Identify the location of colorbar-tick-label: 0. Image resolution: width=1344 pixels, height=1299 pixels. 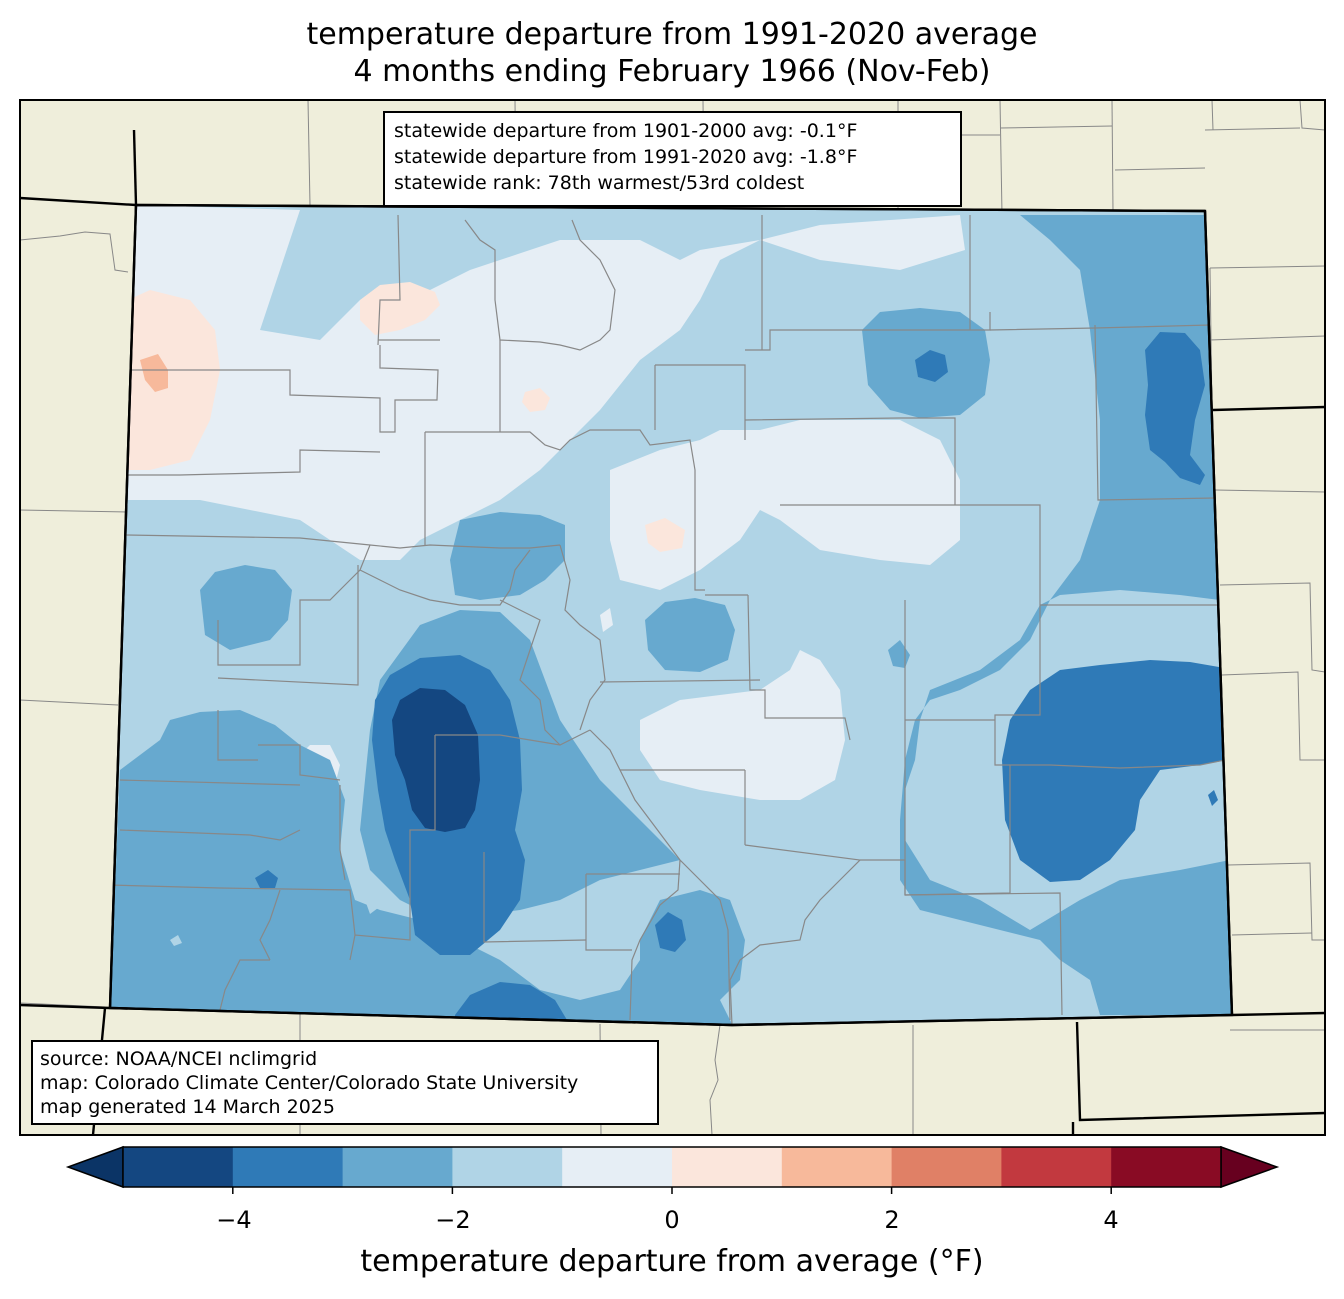
(672, 1220).